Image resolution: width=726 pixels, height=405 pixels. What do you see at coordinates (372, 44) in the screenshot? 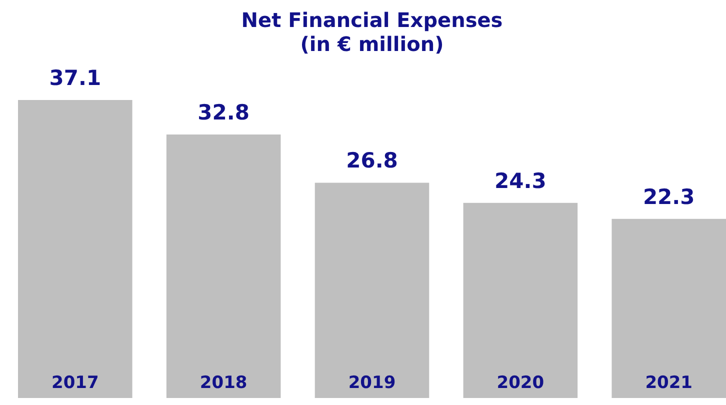
I see `chart-subtitle: (in € million)` at bounding box center [372, 44].